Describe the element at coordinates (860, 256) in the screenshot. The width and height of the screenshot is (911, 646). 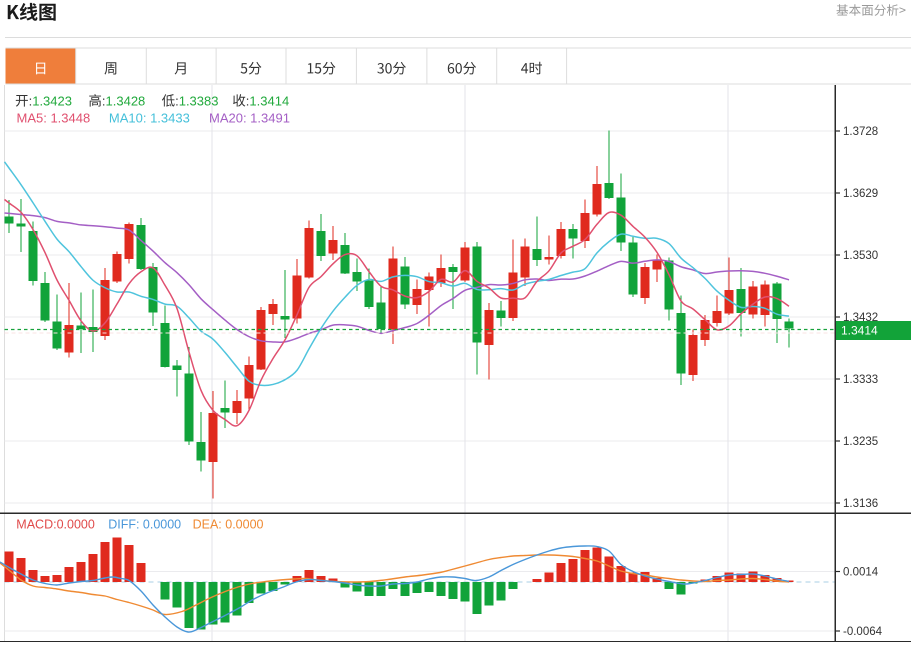
I see `svg-text: 1.3530` at that location.